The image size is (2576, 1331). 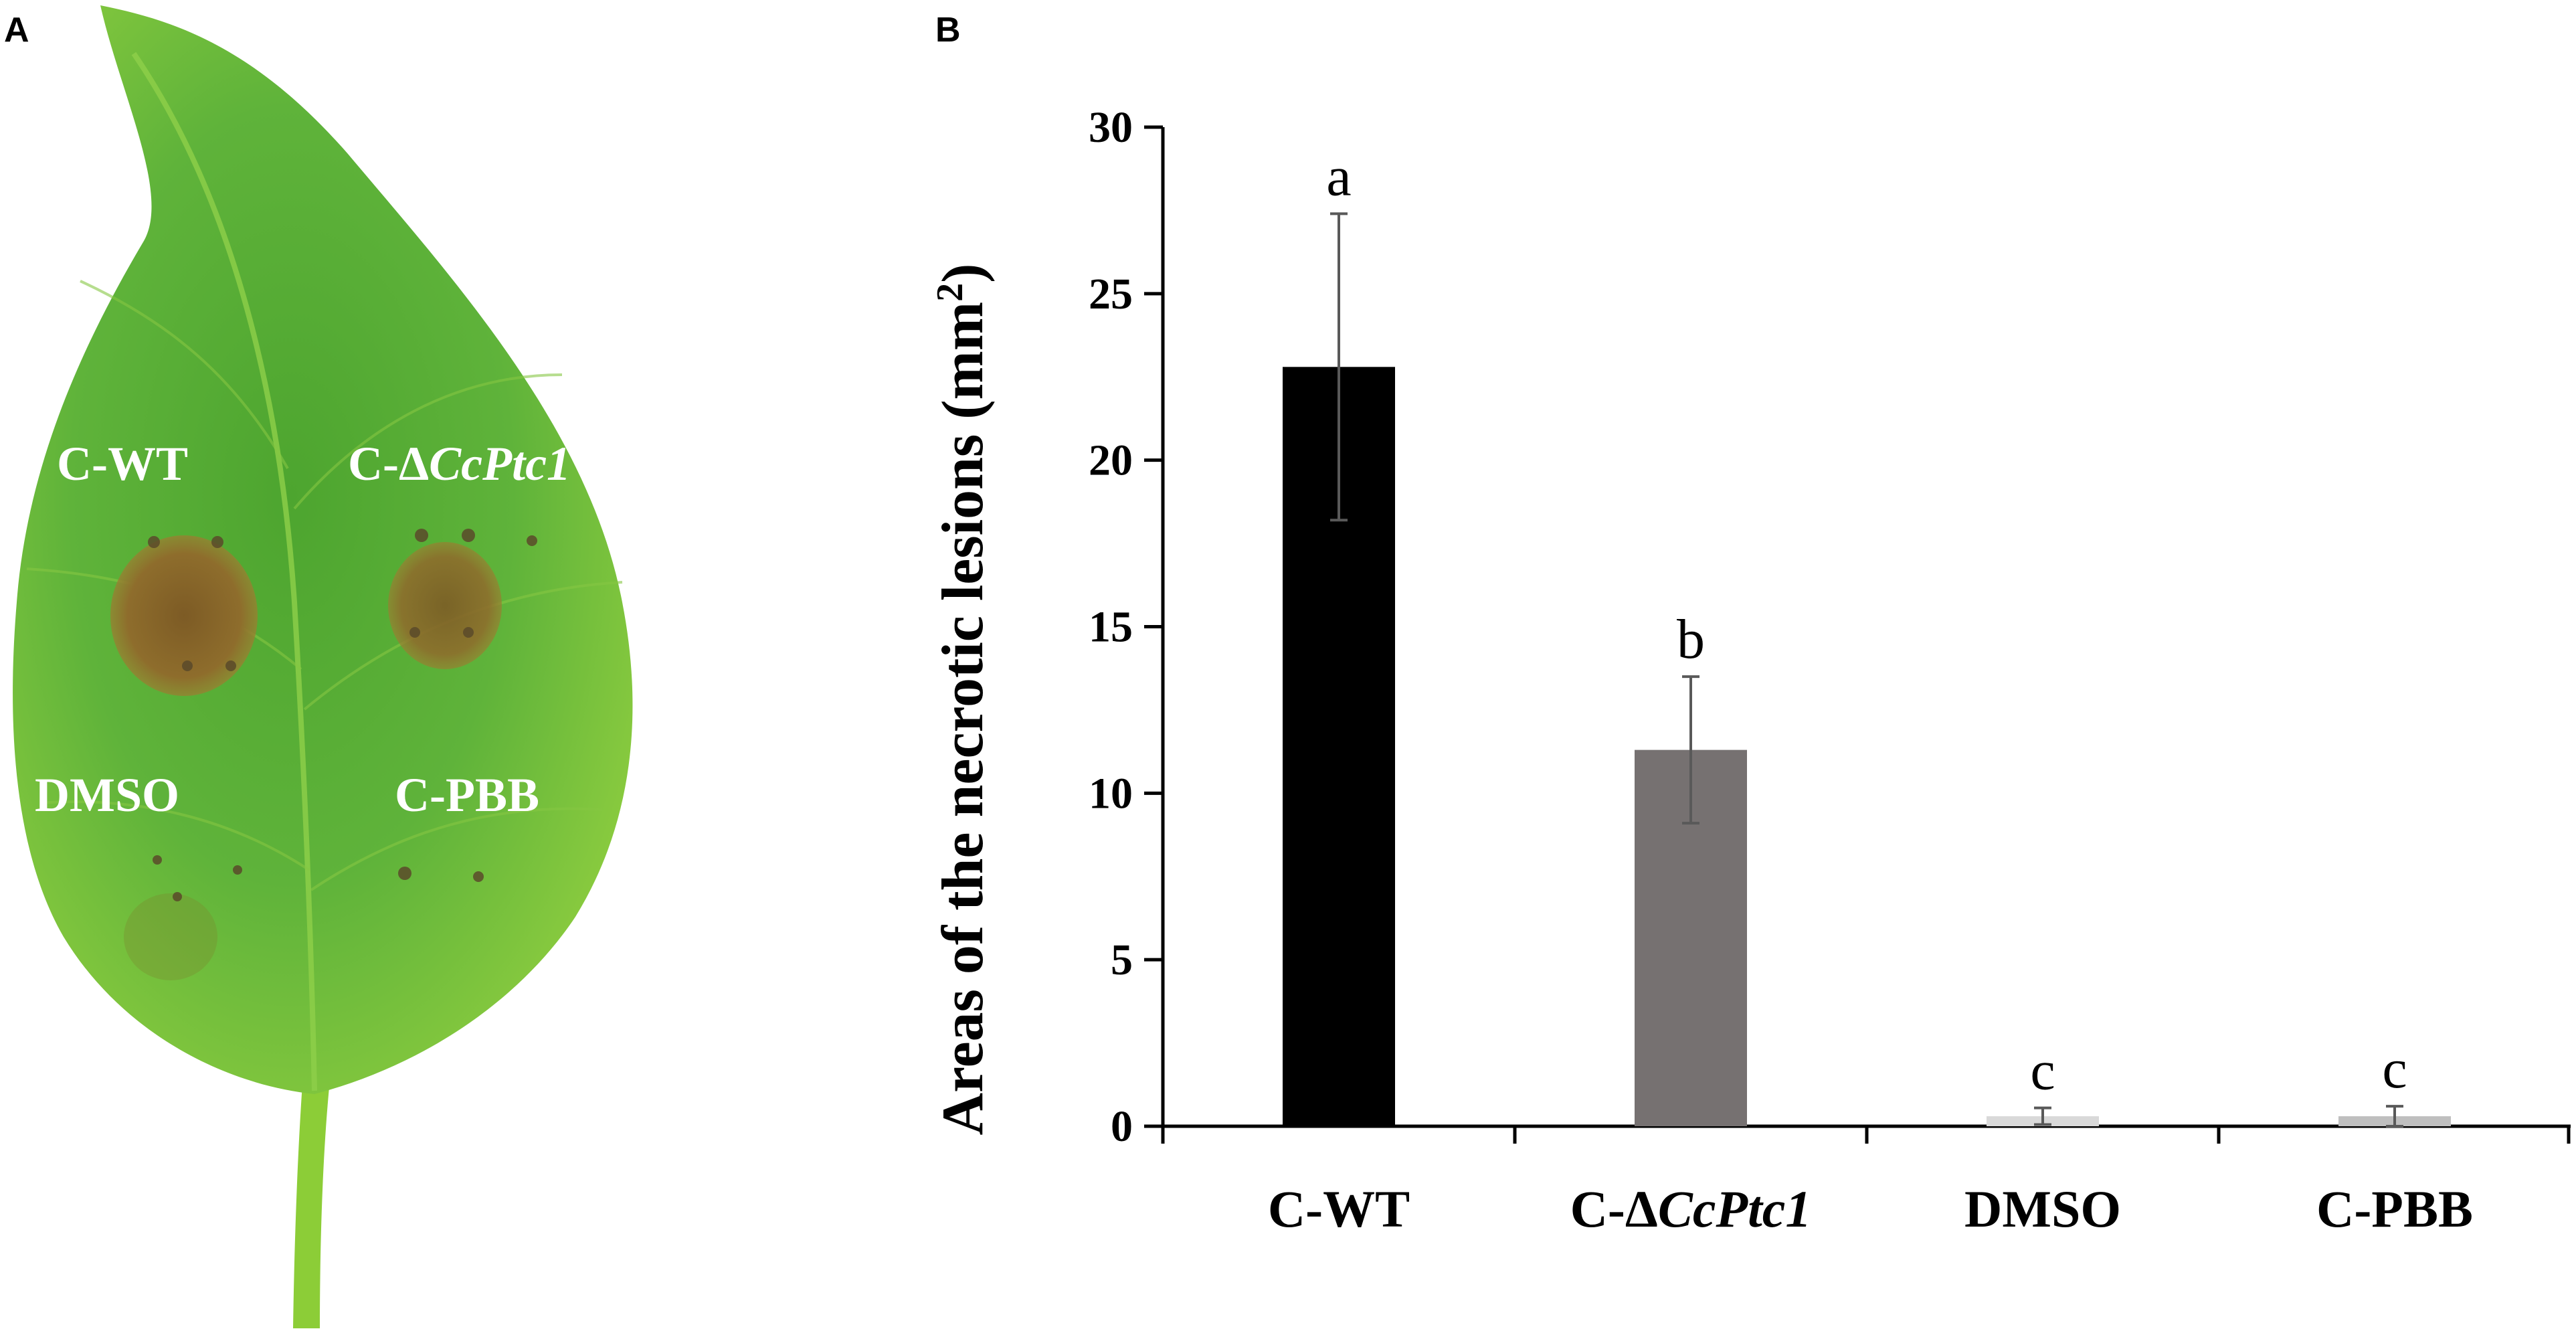 What do you see at coordinates (963, 719) in the screenshot?
I see `y-axis-title-main: Areas of the necrotic lesions (mm` at bounding box center [963, 719].